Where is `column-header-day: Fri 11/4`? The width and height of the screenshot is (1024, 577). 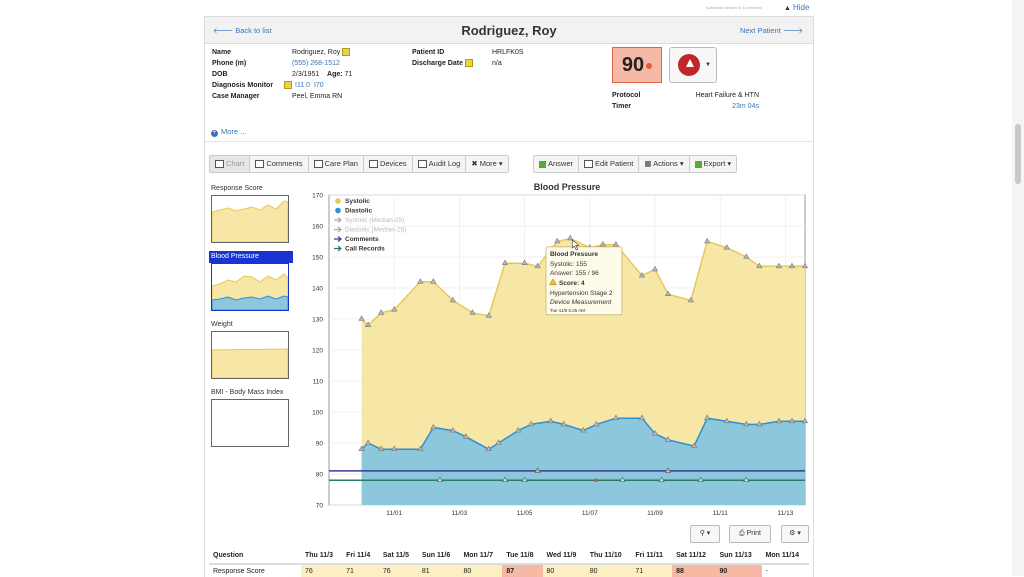
column-header-day: Fri 11/4 is located at coordinates (360, 556).